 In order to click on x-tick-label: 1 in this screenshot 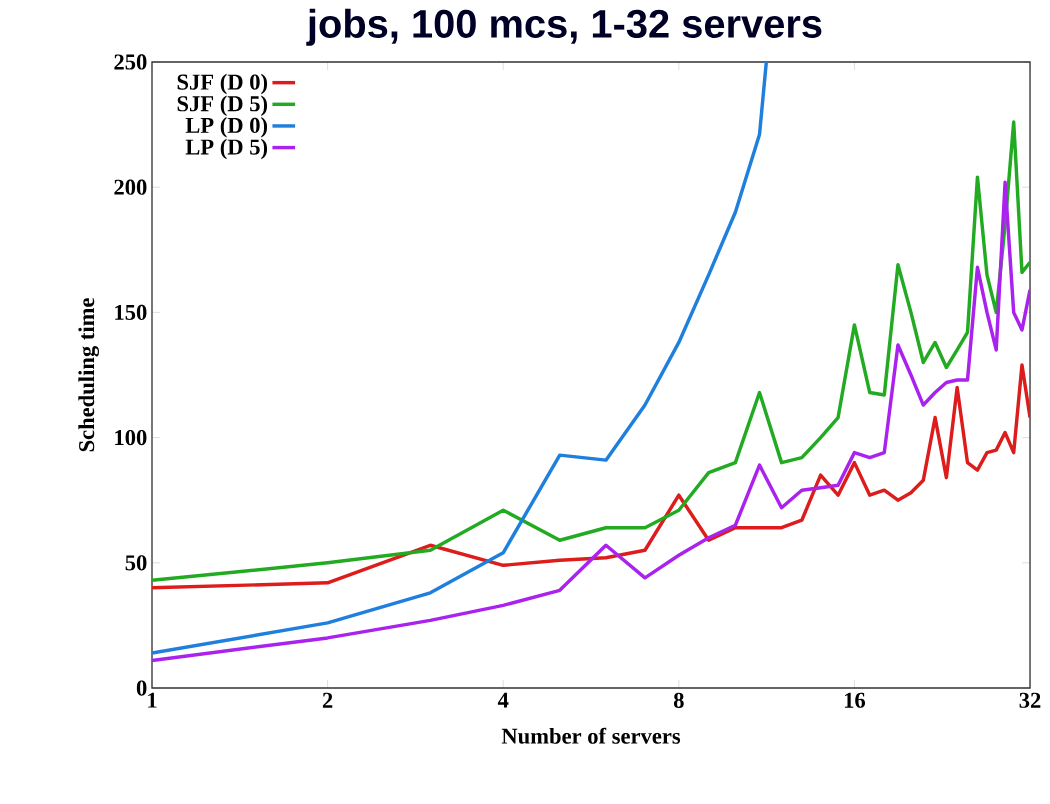, I will do `click(152, 700)`.